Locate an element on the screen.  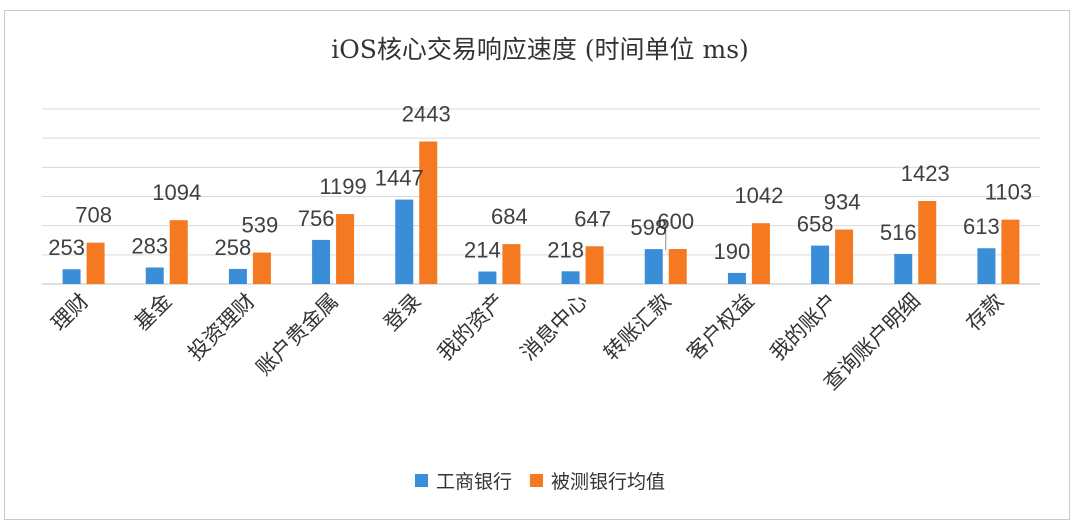
data-label: 708 is located at coordinates (93, 215).